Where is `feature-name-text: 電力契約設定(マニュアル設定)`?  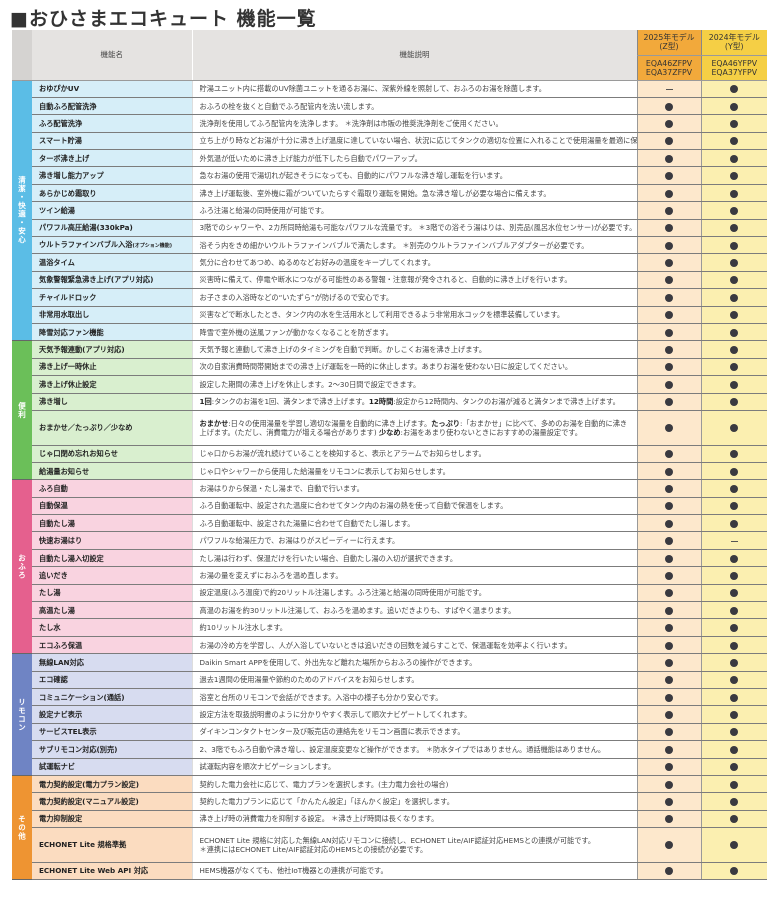 feature-name-text: 電力契約設定(マニュアル設定) is located at coordinates (89, 802).